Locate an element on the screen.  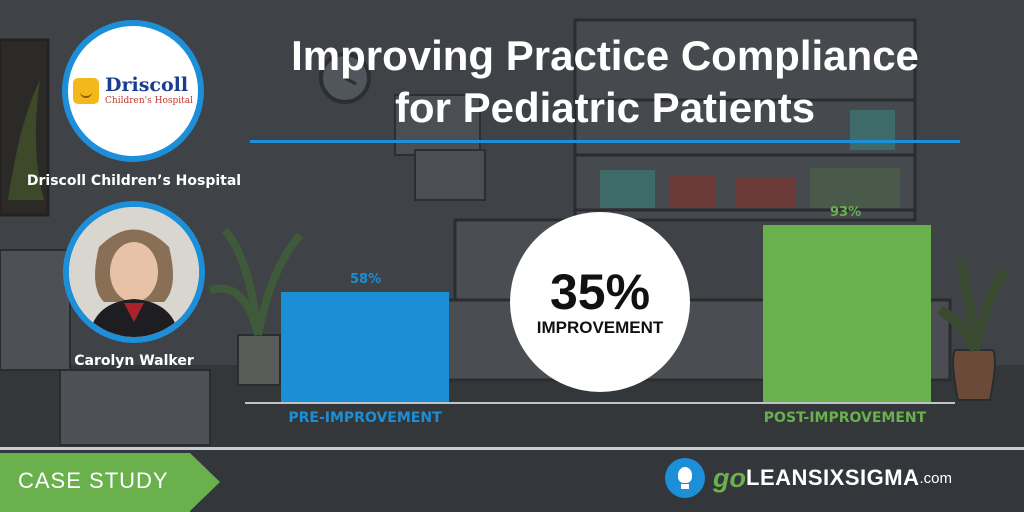
value-label-post: 93% is located at coordinates (846, 212).